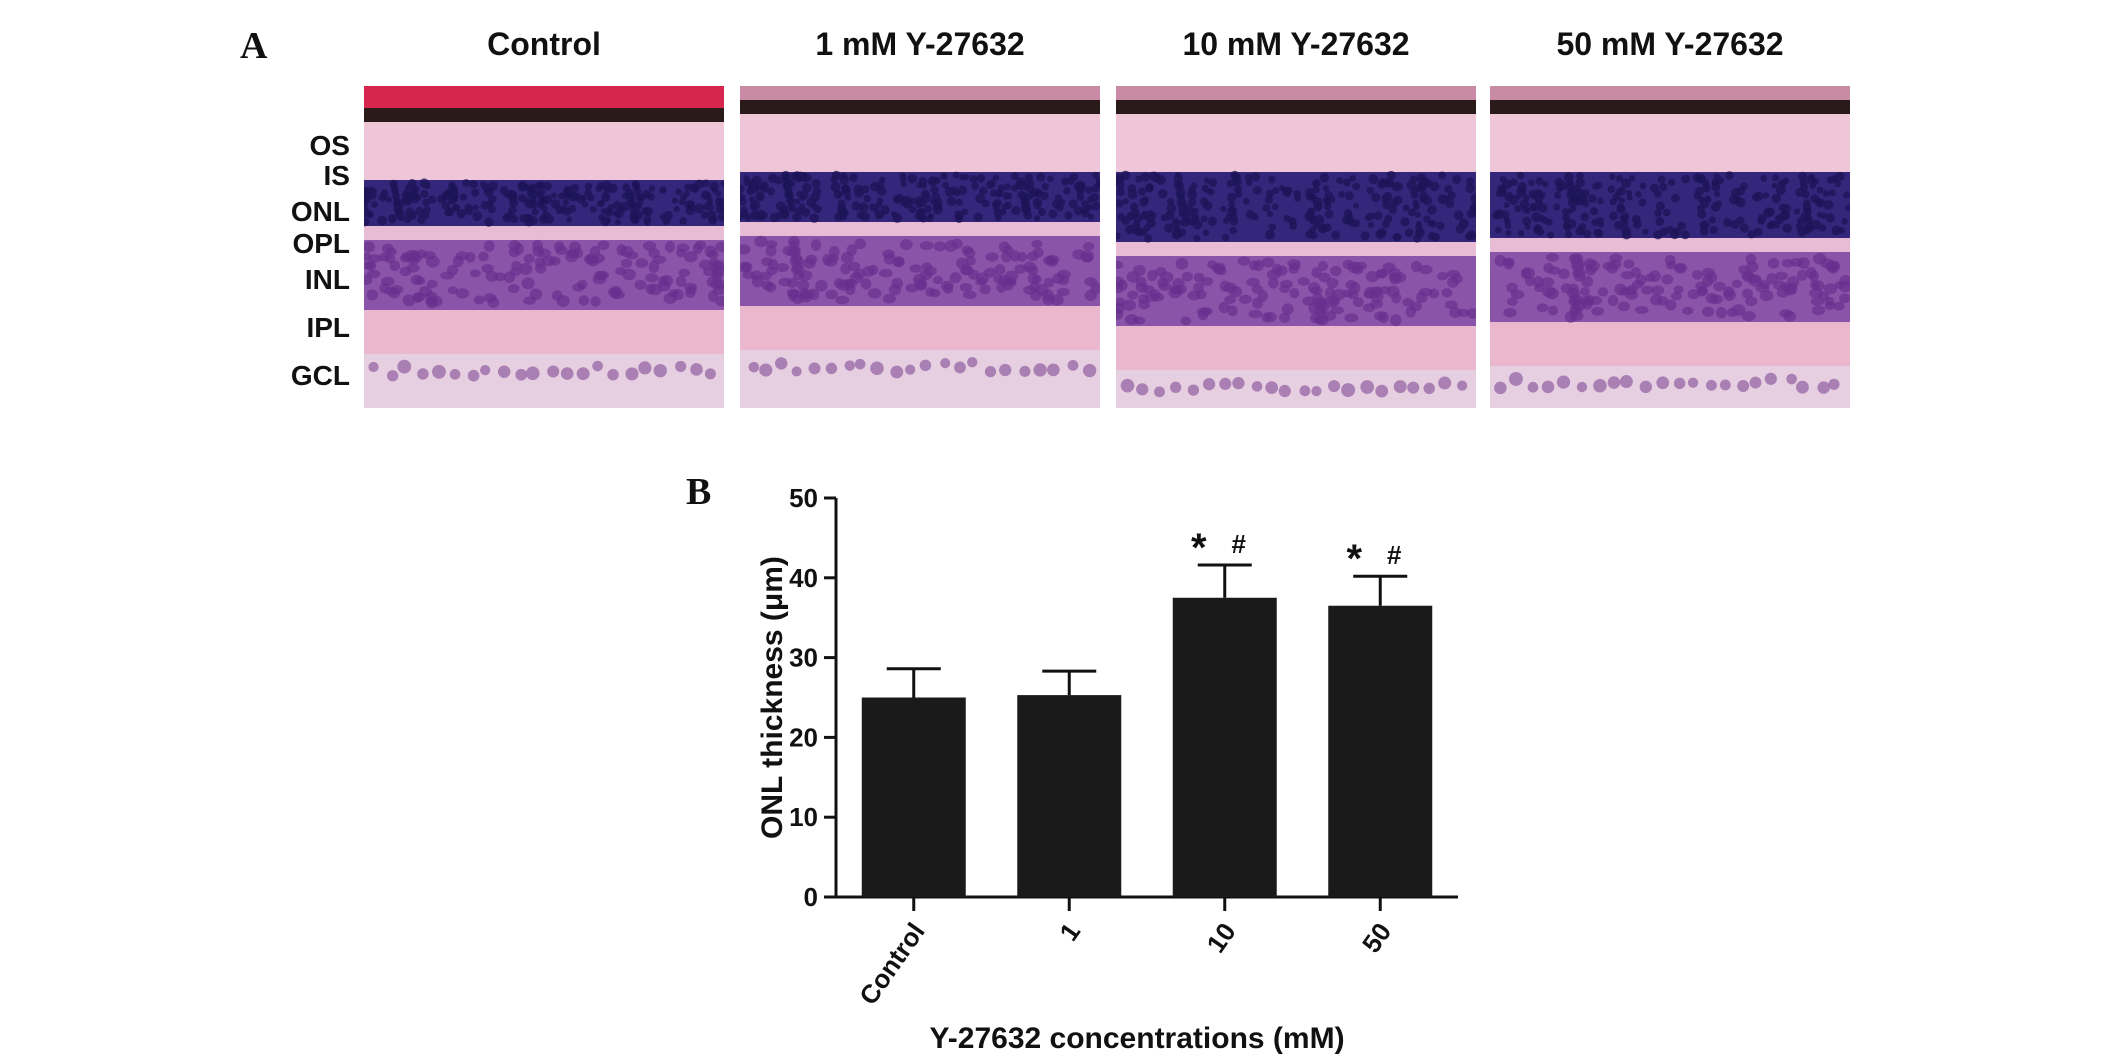 Image resolution: width=2126 pixels, height=1062 pixels. I want to click on column-title-control: Control, so click(544, 44).